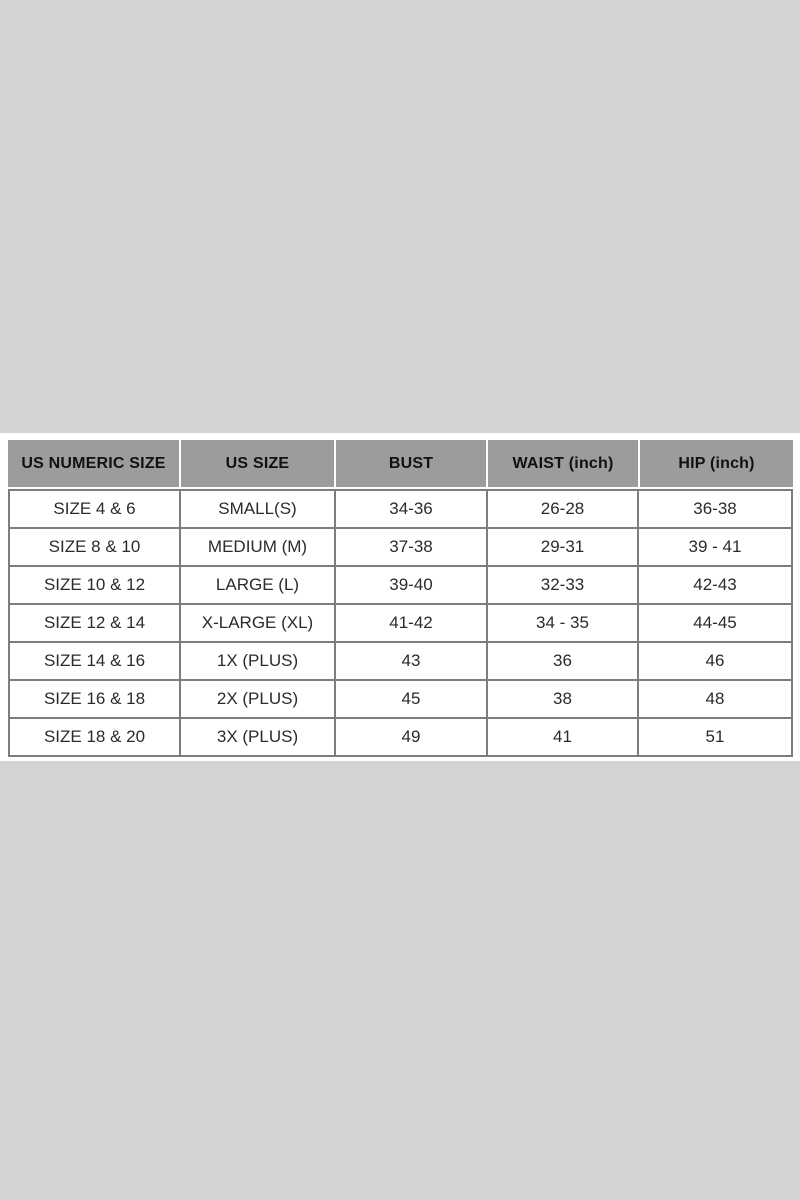  What do you see at coordinates (411, 463) in the screenshot?
I see `column-header: BUST` at bounding box center [411, 463].